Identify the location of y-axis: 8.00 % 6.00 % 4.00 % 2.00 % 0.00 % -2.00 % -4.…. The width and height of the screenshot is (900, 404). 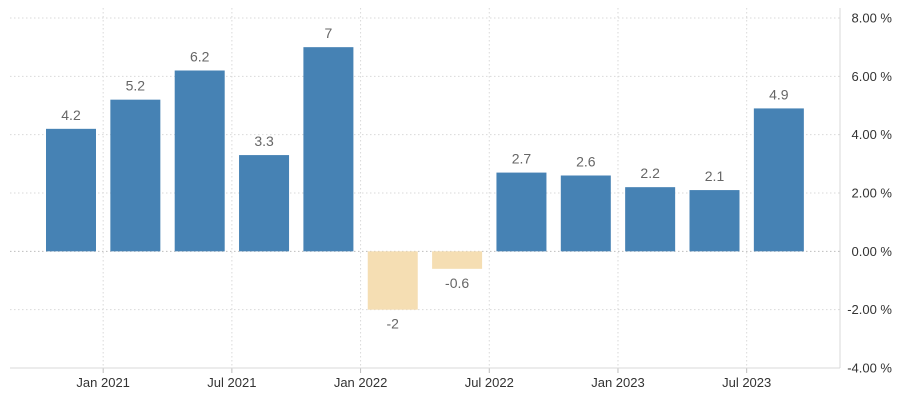
(869, 193).